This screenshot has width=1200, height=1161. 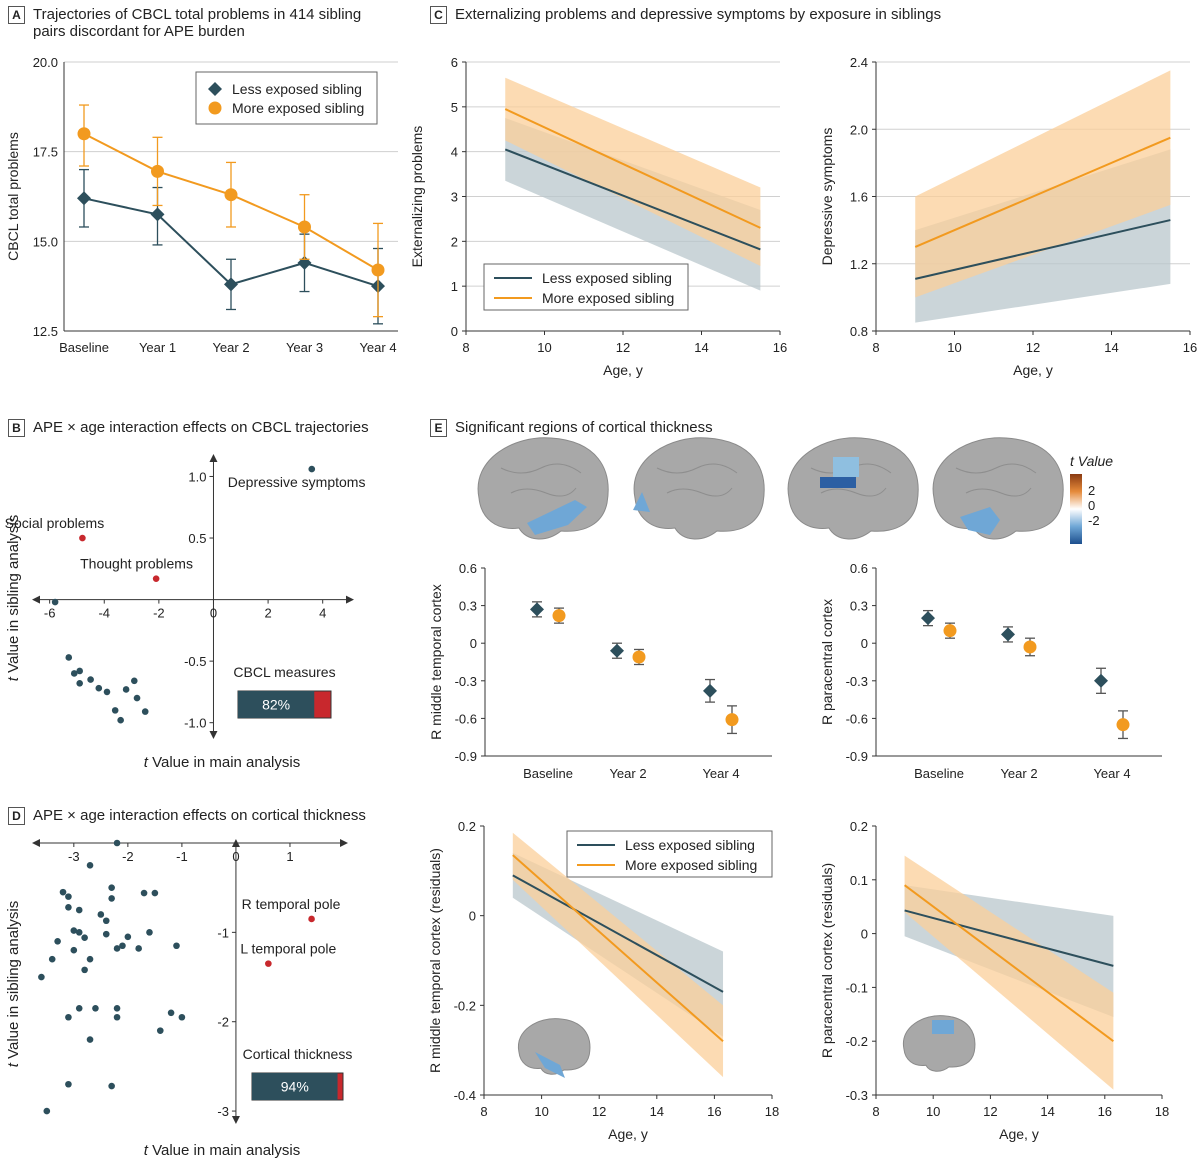 I want to click on highlight-label: R temporal pole, so click(x=291, y=904).